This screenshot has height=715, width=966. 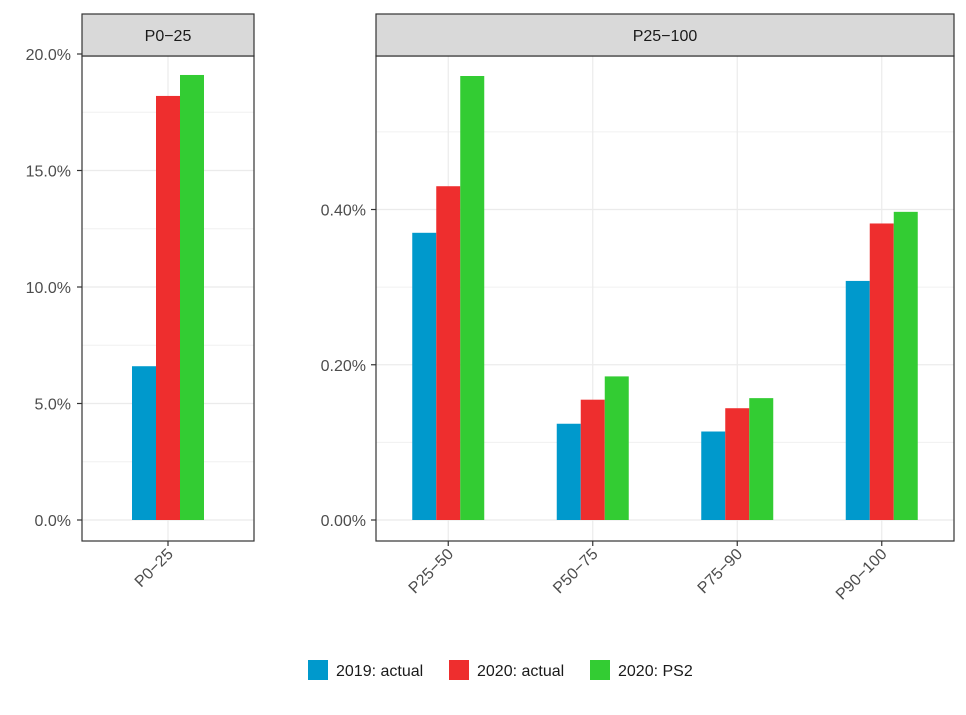 What do you see at coordinates (343, 366) in the screenshot?
I see `y-tick-label: 0.20%` at bounding box center [343, 366].